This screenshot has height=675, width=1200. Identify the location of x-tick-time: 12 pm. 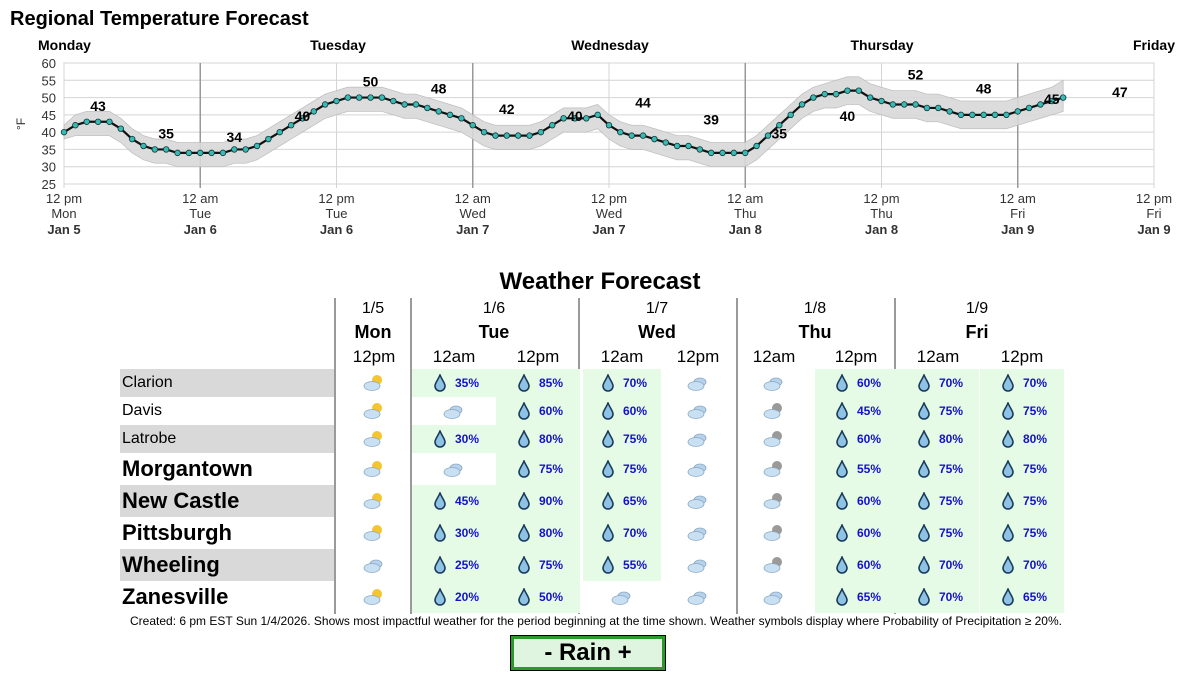
(64, 198).